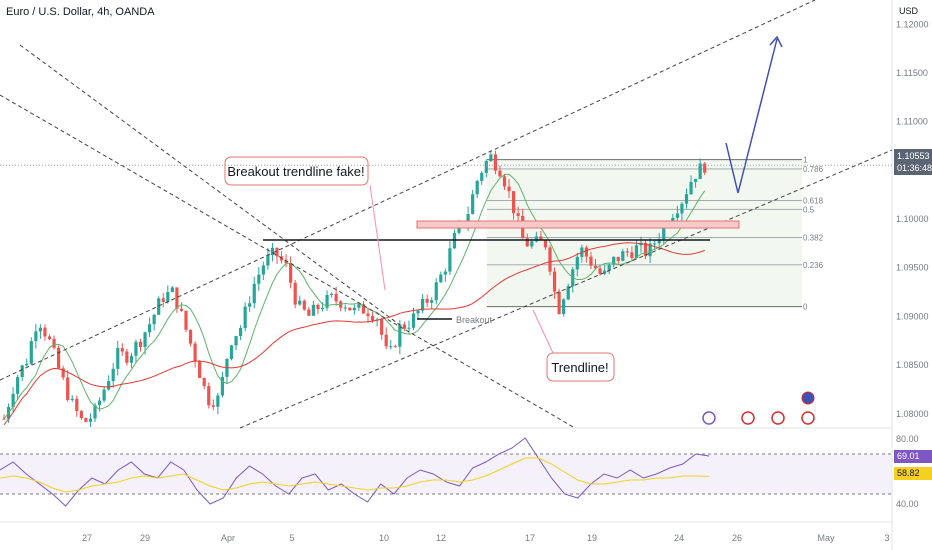 The width and height of the screenshot is (932, 550). What do you see at coordinates (813, 238) in the screenshot?
I see `fib-label: 0.382` at bounding box center [813, 238].